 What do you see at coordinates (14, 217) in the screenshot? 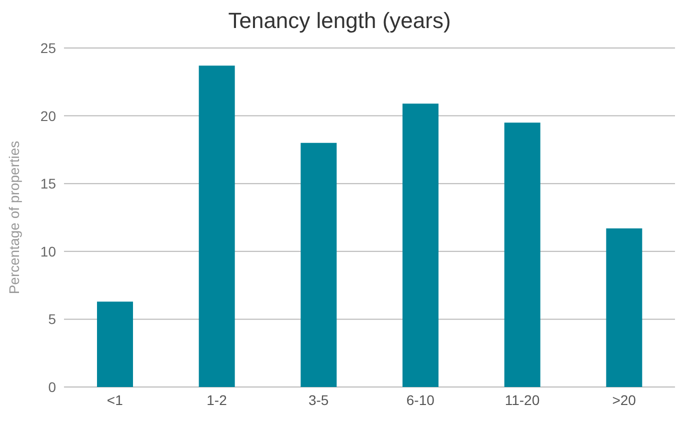
I see `y-axis-title: Percentage of properties` at bounding box center [14, 217].